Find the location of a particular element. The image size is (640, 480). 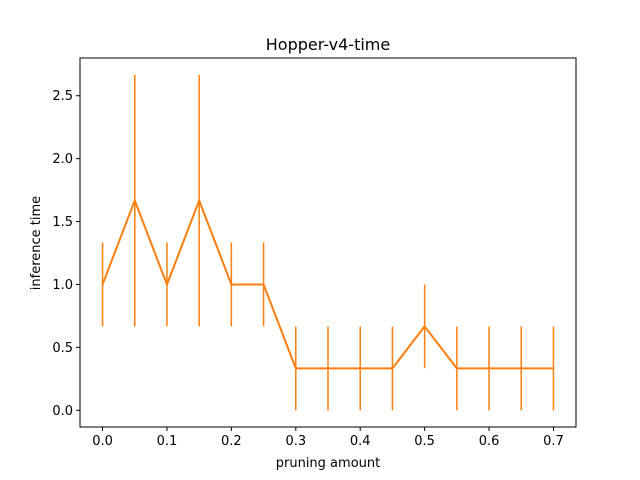

y-axis-label: inference time is located at coordinates (36, 243).